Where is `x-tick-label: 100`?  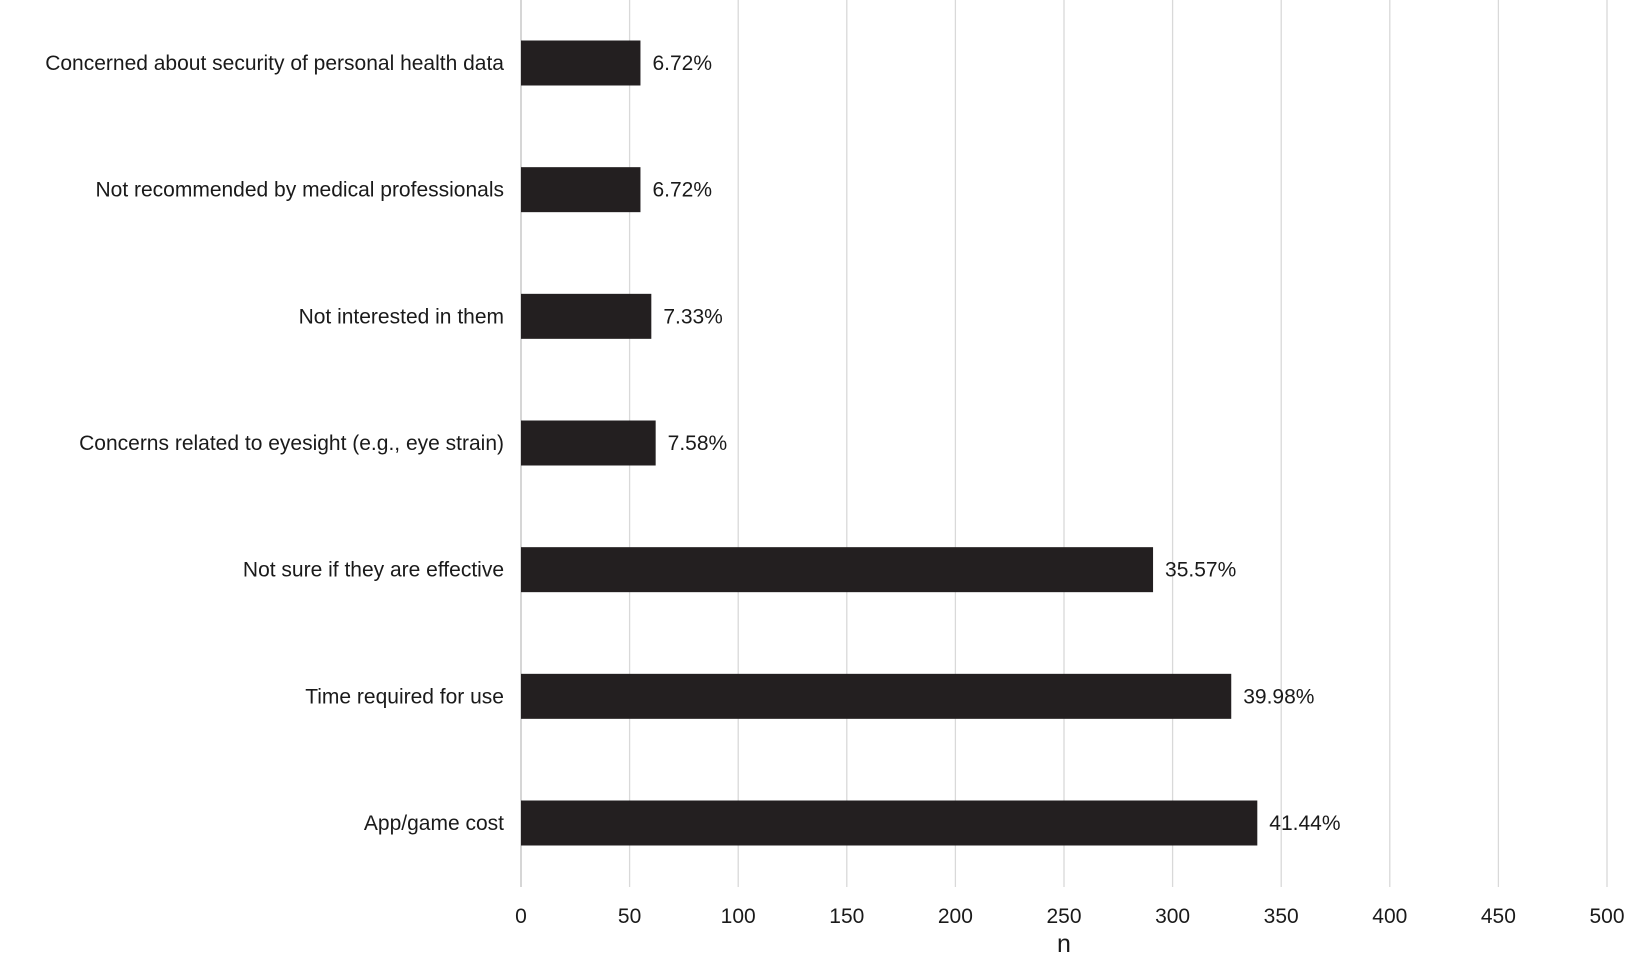
x-tick-label: 100 is located at coordinates (738, 916).